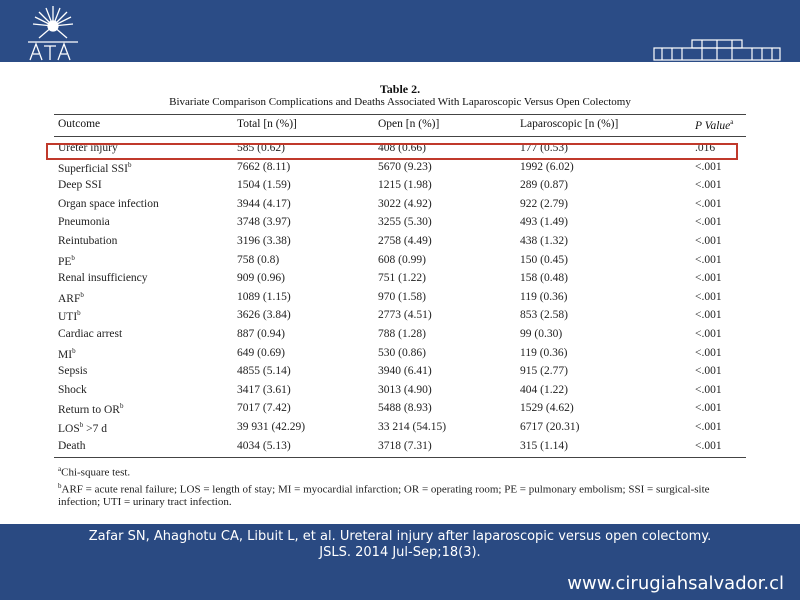 This screenshot has width=800, height=600. Describe the element at coordinates (79, 124) in the screenshot. I see `header-outcome: Outcome` at that location.